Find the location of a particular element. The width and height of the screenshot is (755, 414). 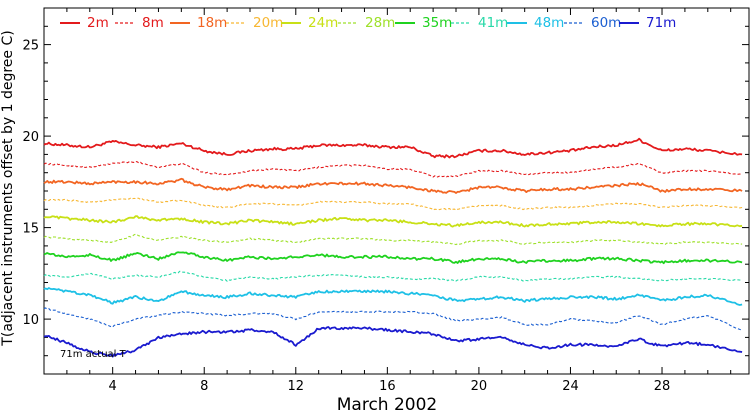

legend-label-2m: 2m is located at coordinates (98, 23).